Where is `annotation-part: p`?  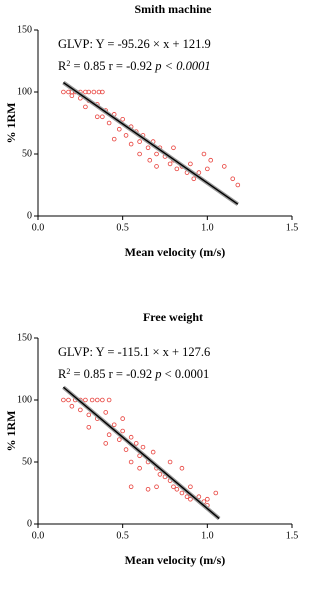
annotation-part: p is located at coordinates (157, 374).